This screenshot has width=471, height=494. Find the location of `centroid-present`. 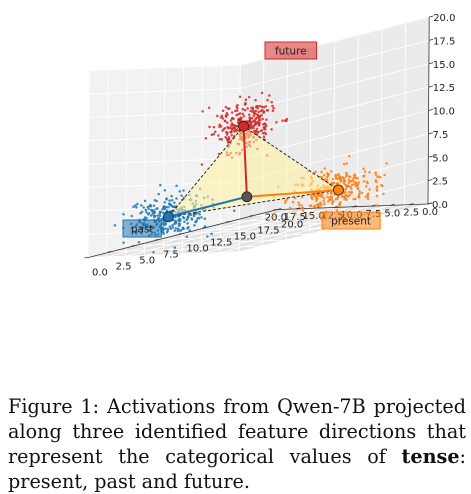

centroid-present is located at coordinates (338, 190).